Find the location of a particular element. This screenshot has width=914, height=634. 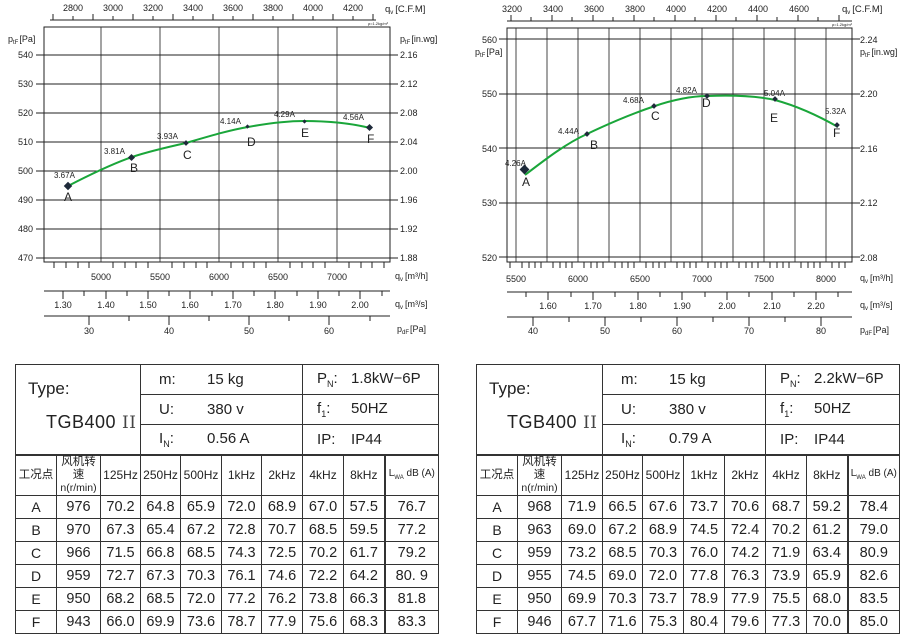

m3h-ticks is located at coordinates (219, 265).